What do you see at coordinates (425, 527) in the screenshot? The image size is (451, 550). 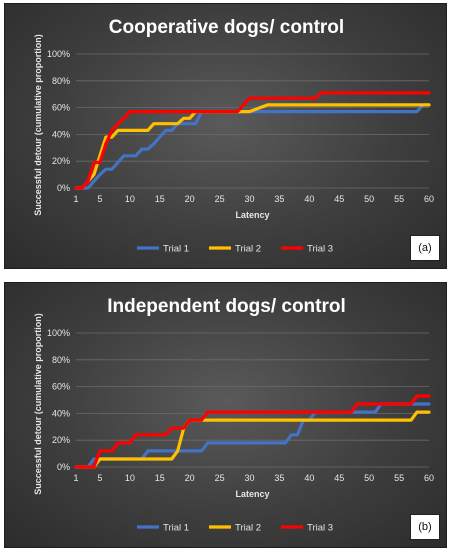 I see `panel-label-b: (b)` at bounding box center [425, 527].